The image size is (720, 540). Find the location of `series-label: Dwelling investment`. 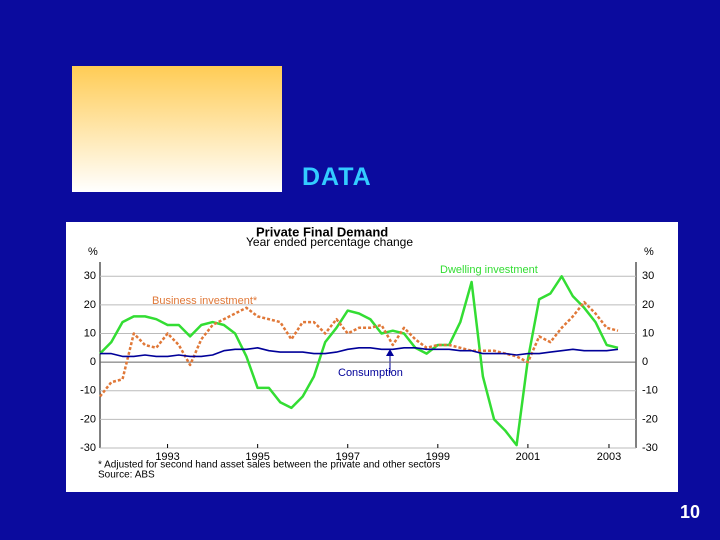

series-label: Dwelling investment is located at coordinates (489, 270).